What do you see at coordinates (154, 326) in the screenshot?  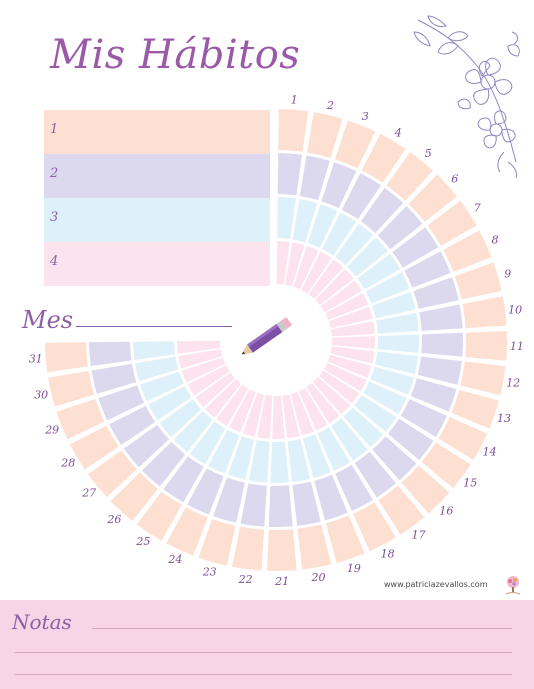 I see `month-input-line` at bounding box center [154, 326].